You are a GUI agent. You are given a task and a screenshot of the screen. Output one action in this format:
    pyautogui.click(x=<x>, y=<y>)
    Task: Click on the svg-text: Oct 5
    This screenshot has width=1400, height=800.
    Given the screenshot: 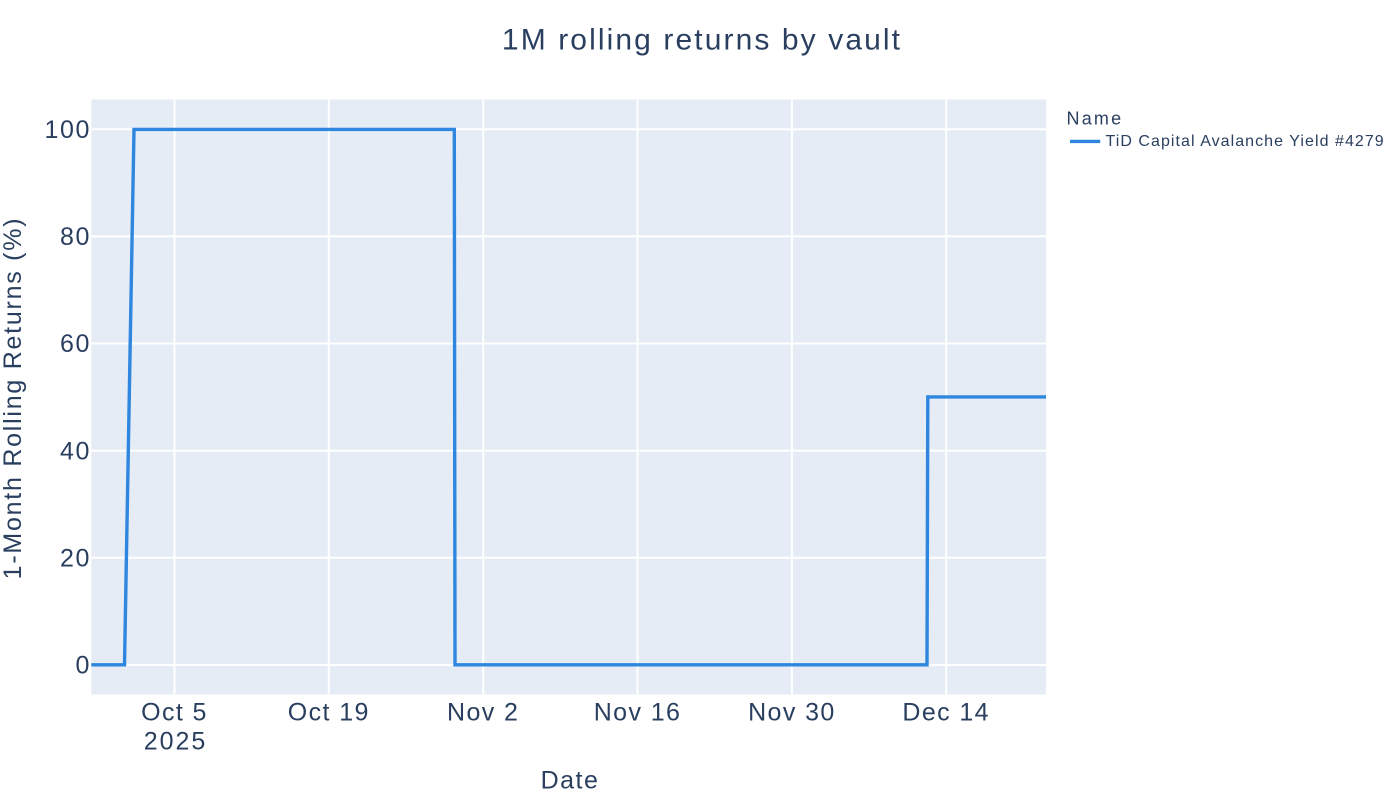 What is the action you would take?
    pyautogui.click(x=174, y=712)
    